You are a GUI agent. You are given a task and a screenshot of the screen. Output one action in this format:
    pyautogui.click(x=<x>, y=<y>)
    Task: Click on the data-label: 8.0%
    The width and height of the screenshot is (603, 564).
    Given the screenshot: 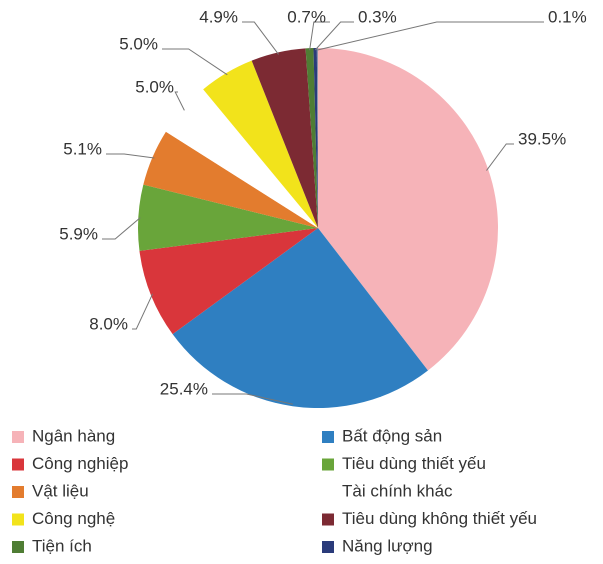 What is the action you would take?
    pyautogui.click(x=108, y=323)
    